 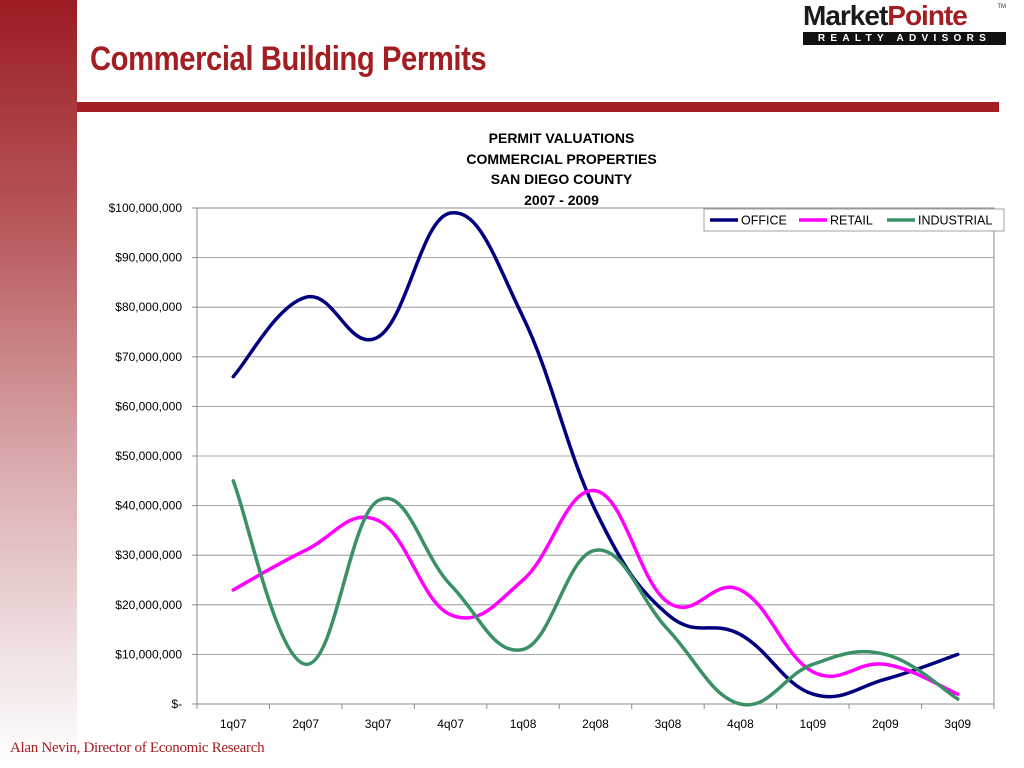 I want to click on y-tick-label: $70,000,000, so click(x=148, y=357).